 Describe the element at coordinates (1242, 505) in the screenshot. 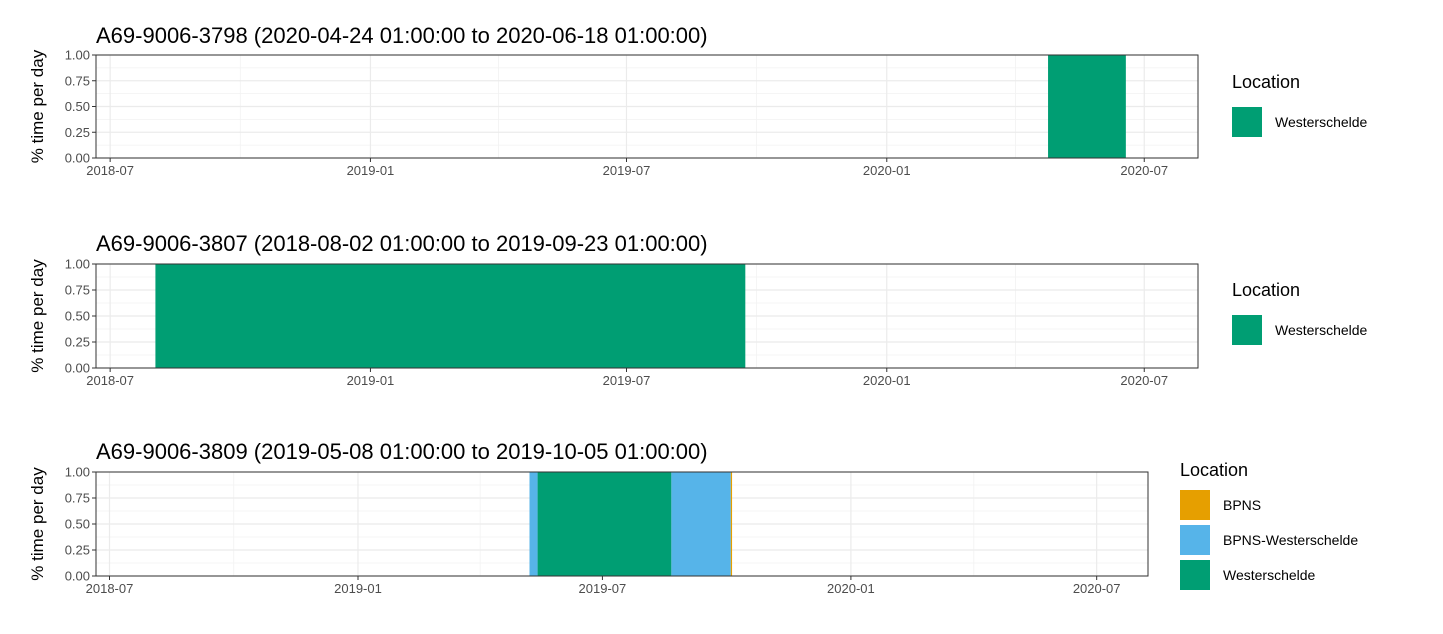

I see `legend-label: BPNS` at that location.